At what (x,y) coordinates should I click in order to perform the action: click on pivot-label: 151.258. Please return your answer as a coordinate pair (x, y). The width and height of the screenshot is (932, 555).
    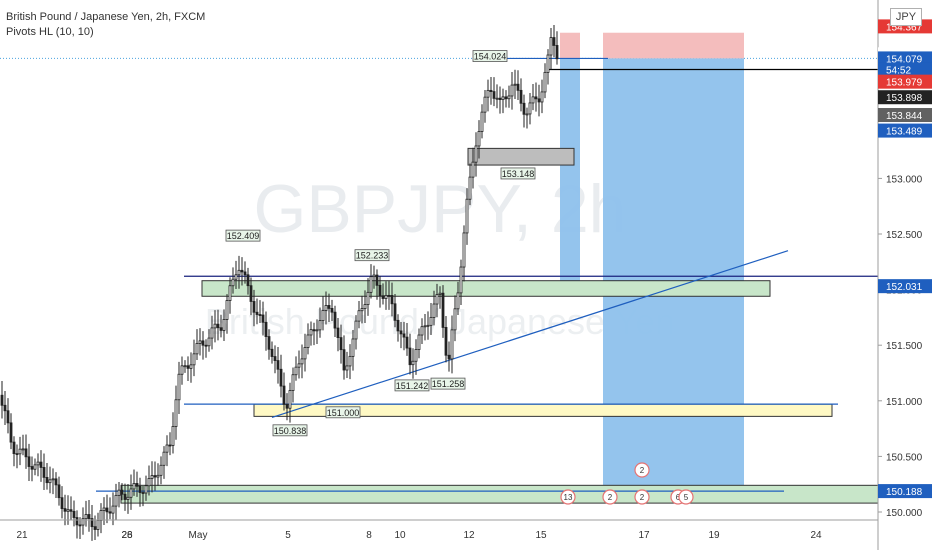
    Looking at the image, I should click on (448, 384).